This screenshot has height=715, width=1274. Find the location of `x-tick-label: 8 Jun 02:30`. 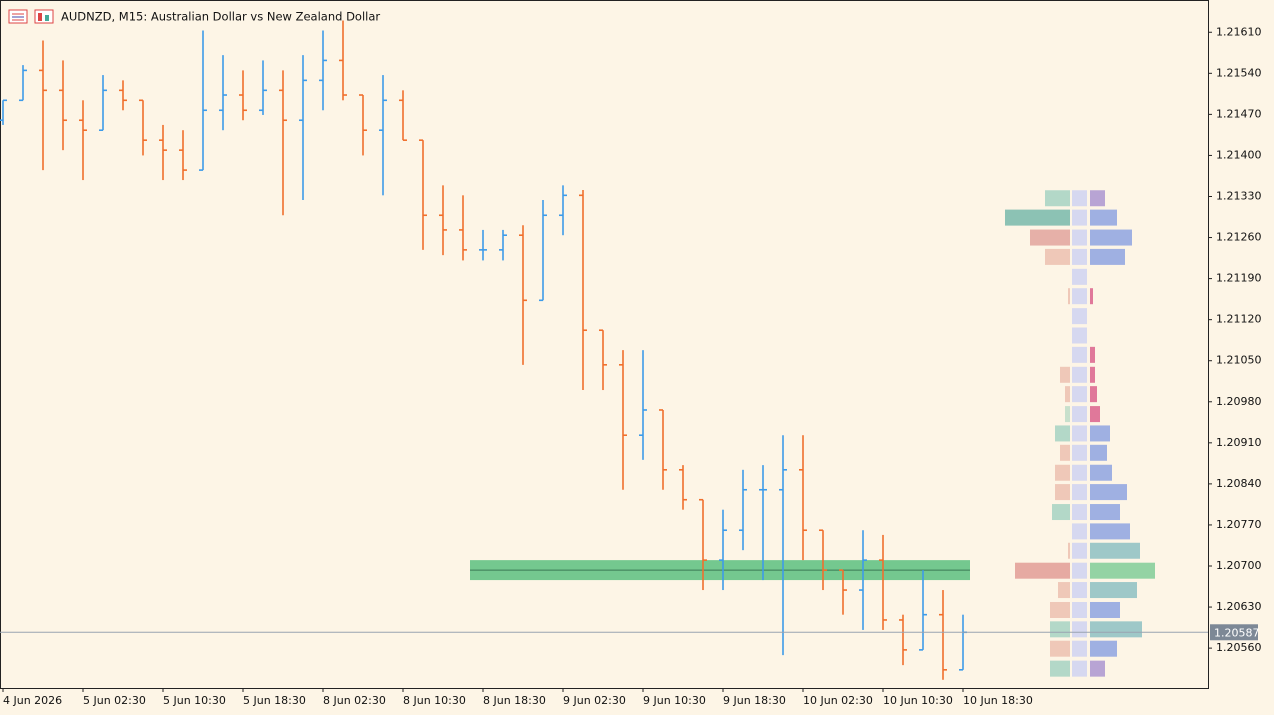

x-tick-label: 8 Jun 02:30 is located at coordinates (354, 700).